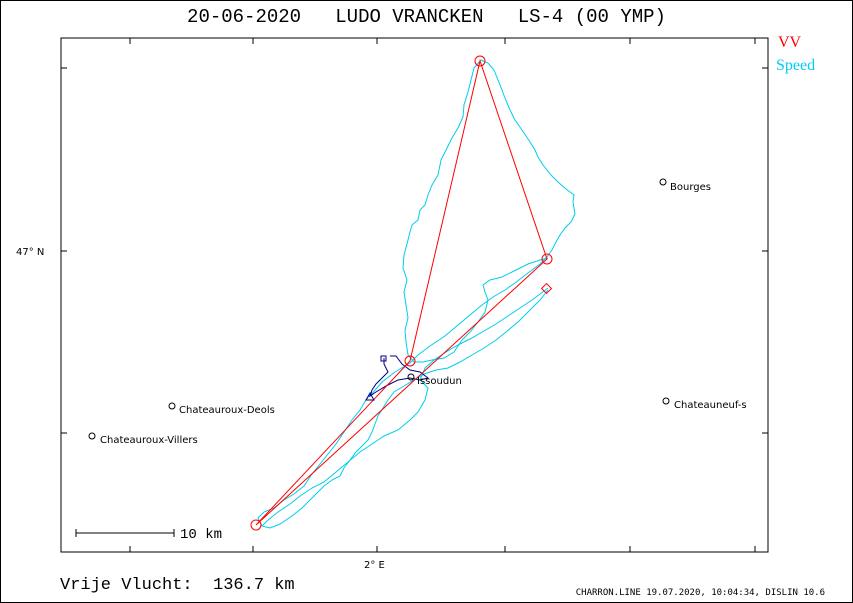 The image size is (853, 603). I want to click on place-marker-chateauroux-deols, so click(172, 406).